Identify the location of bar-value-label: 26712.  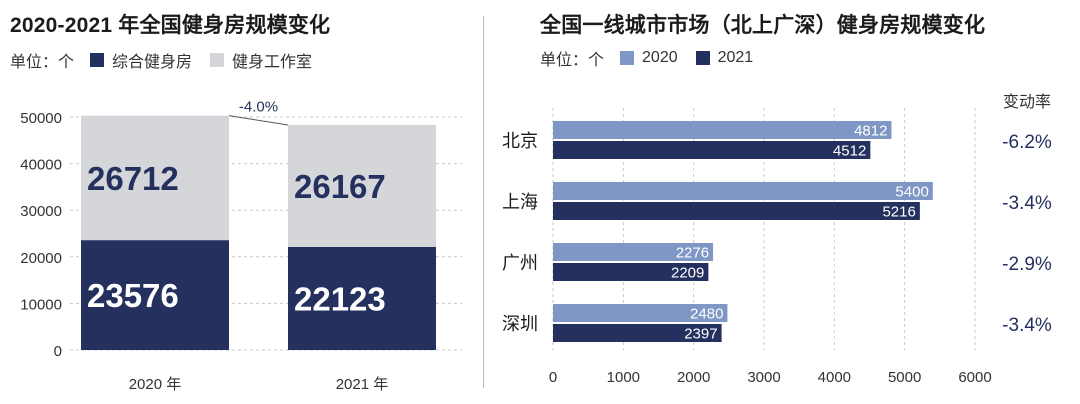
(133, 178).